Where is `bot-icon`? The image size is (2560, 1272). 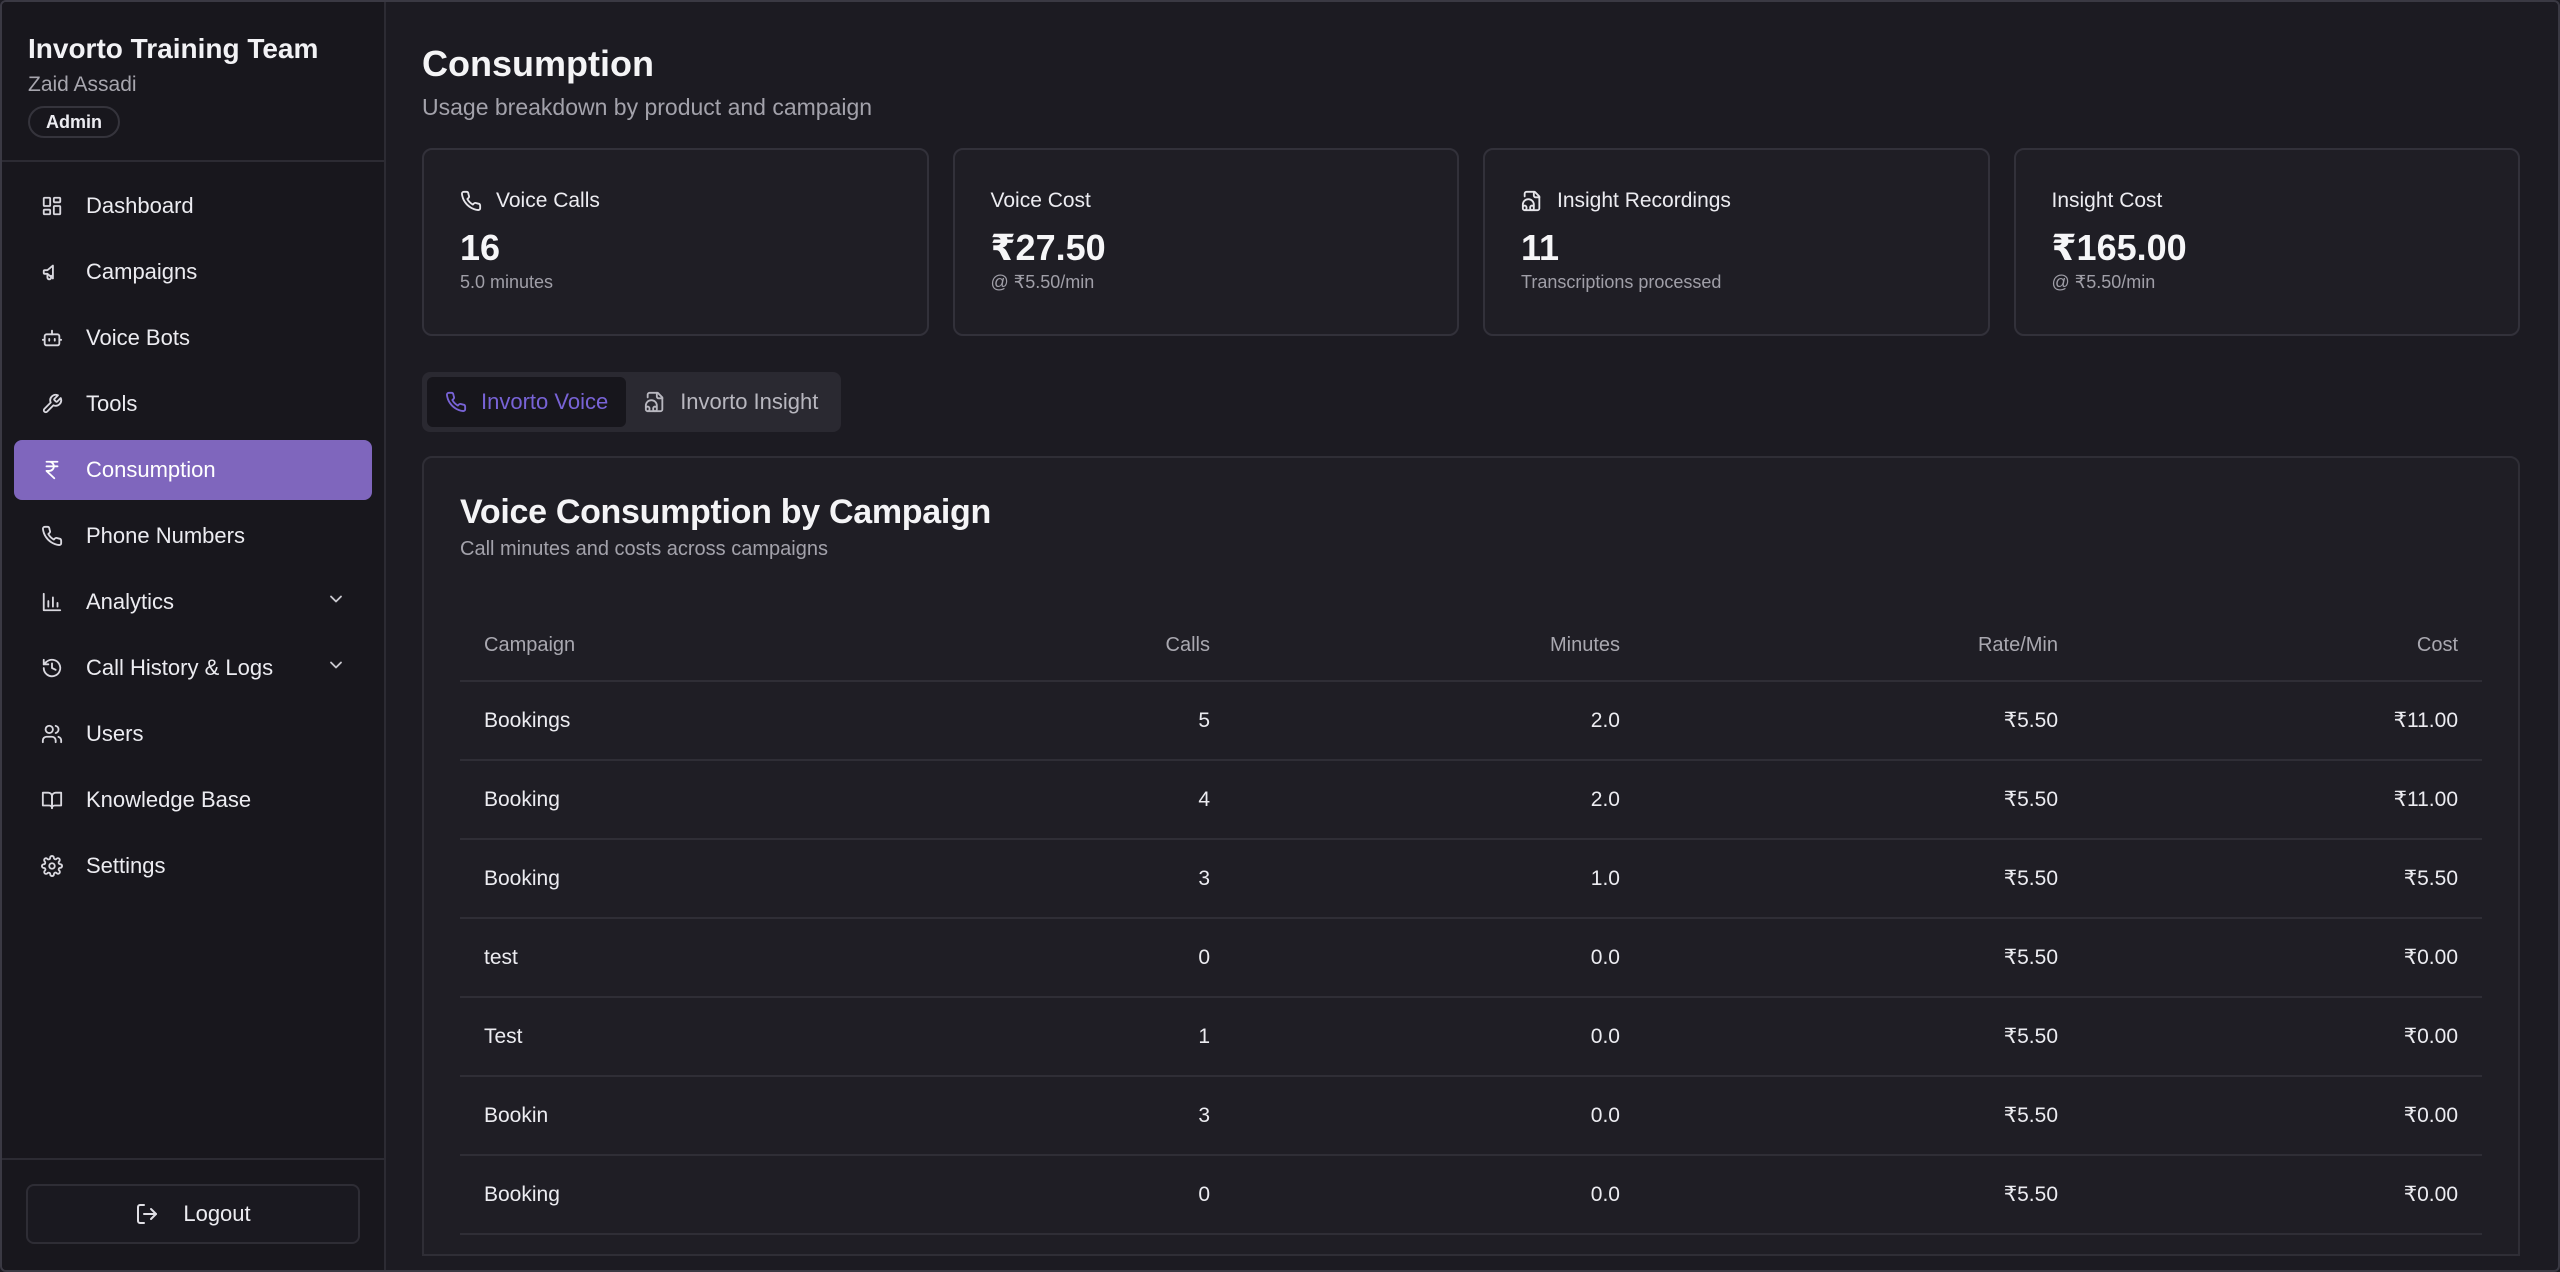
bot-icon is located at coordinates (52, 338).